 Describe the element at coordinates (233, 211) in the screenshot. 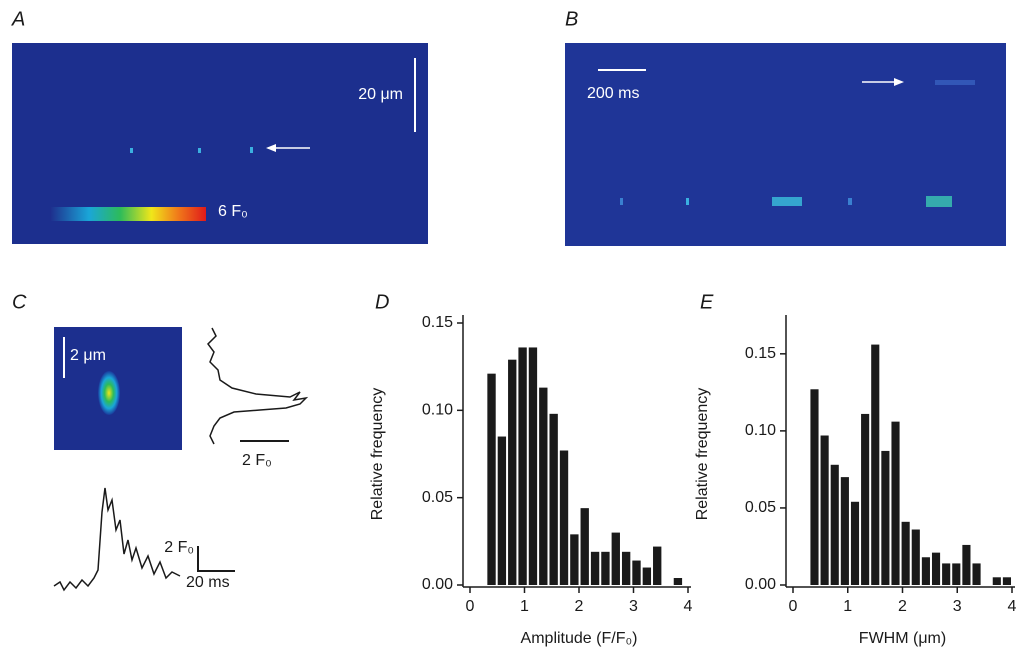

I see `colorbar-label: 6 F₀` at that location.